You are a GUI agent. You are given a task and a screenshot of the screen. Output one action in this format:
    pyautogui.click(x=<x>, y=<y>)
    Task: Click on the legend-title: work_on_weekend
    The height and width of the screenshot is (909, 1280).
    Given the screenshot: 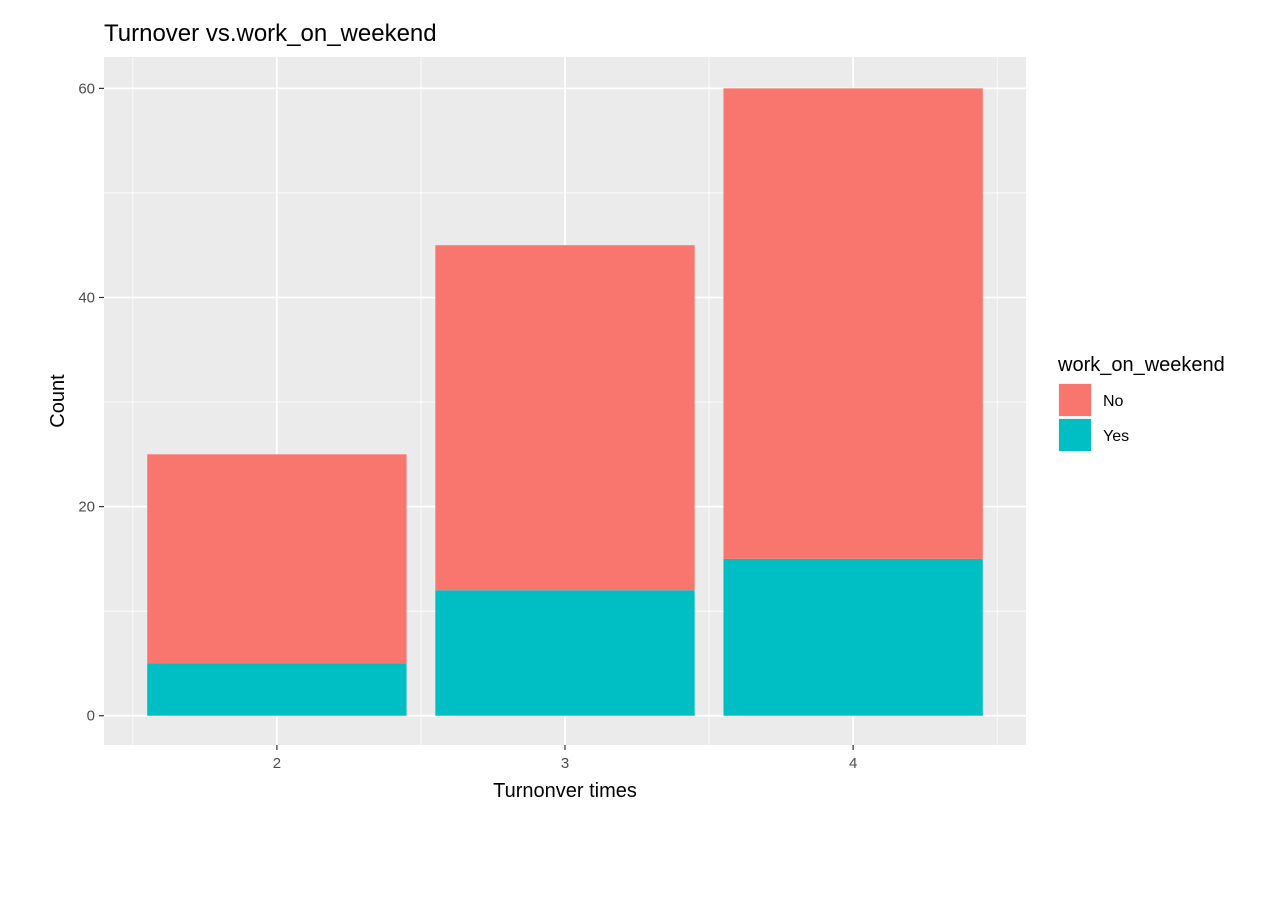 What is the action you would take?
    pyautogui.click(x=1141, y=365)
    